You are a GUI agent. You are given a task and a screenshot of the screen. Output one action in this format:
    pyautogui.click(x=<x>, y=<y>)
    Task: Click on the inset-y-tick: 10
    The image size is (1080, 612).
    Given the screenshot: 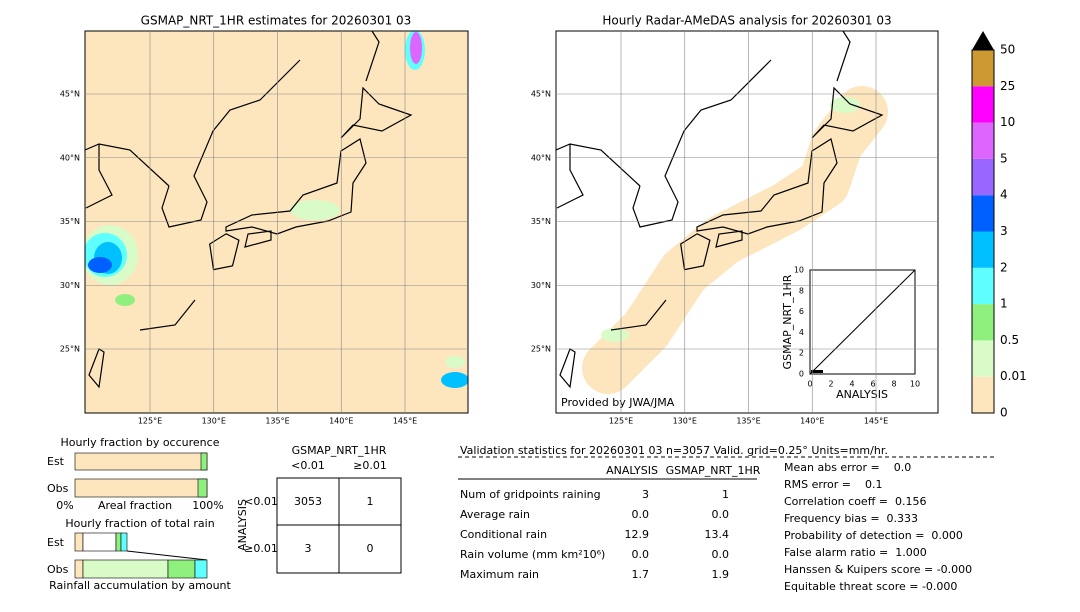 What is the action you would take?
    pyautogui.click(x=799, y=270)
    